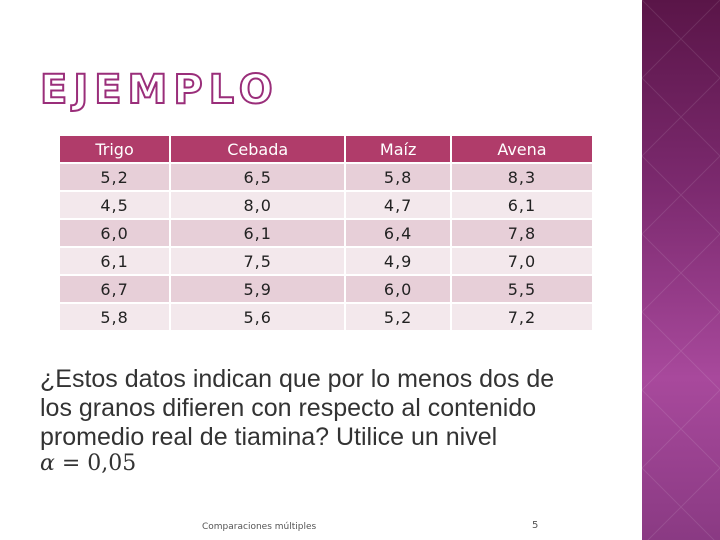  Describe the element at coordinates (115, 149) in the screenshot. I see `column-header-trigo: Trigo` at that location.